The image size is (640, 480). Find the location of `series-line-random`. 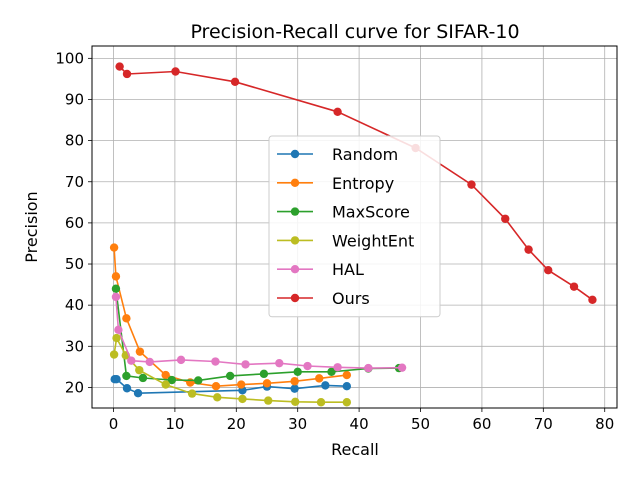

series-line-random is located at coordinates (230, 386).